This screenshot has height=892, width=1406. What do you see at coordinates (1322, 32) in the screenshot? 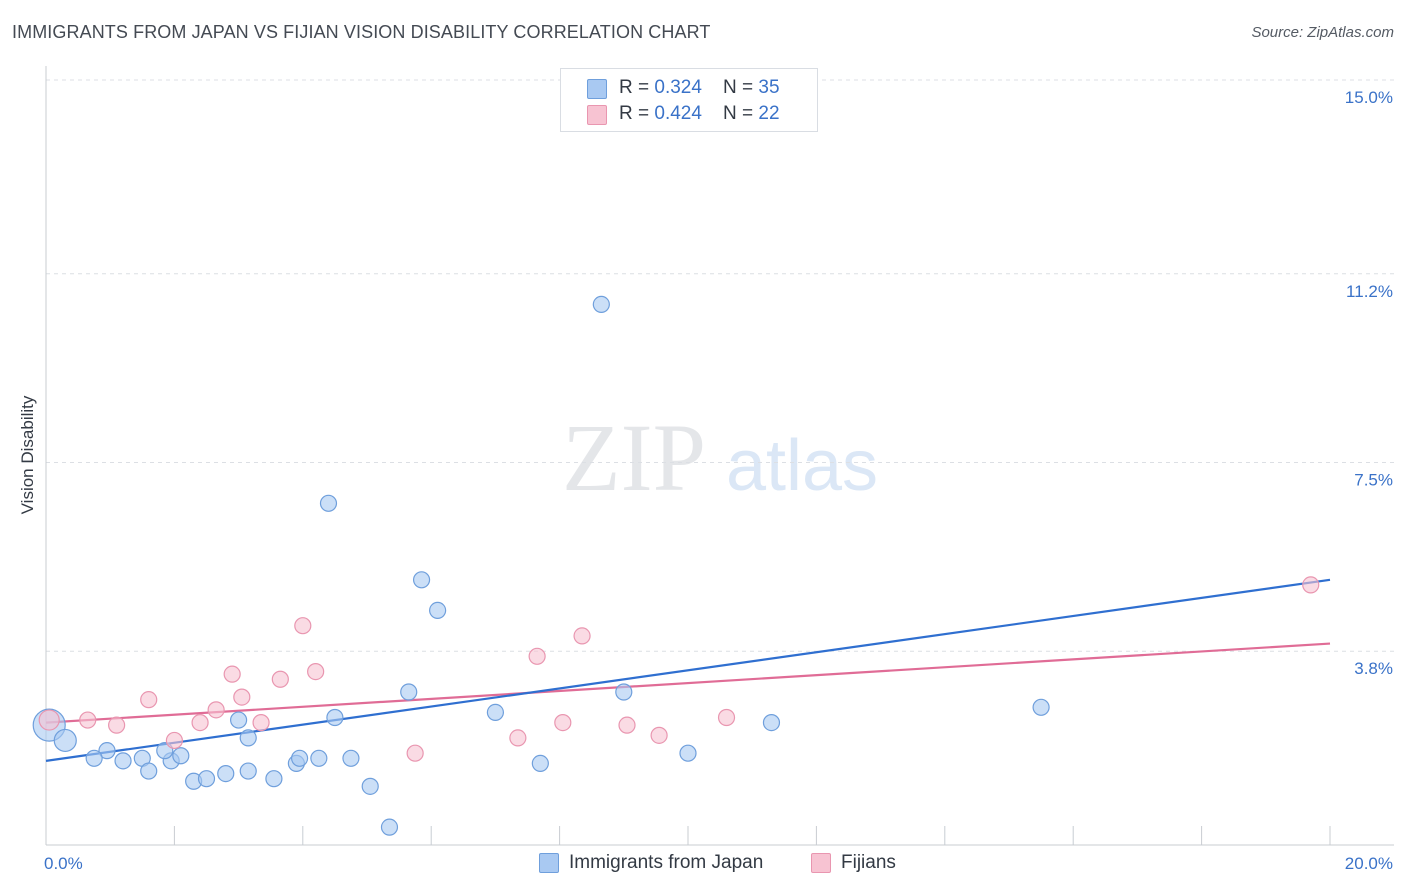
I see `source-label: Source: ZipAtlas.com` at bounding box center [1322, 32].